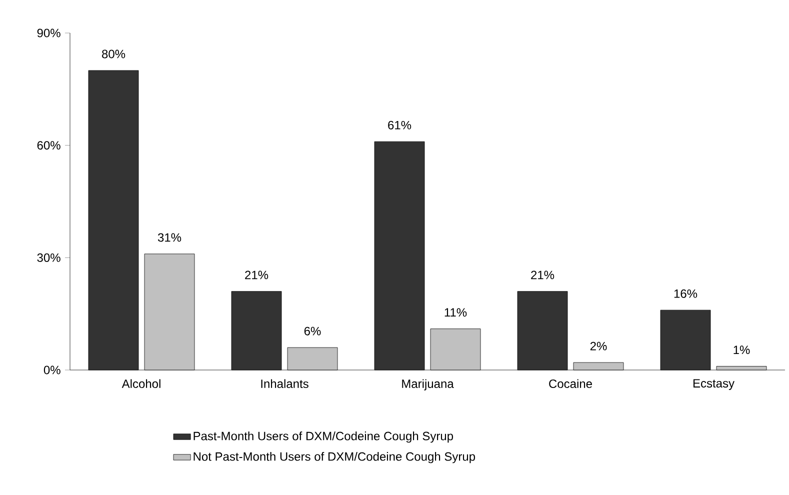 The width and height of the screenshot is (789, 495). Describe the element at coordinates (312, 331) in the screenshot. I see `data-label: 6%` at that location.